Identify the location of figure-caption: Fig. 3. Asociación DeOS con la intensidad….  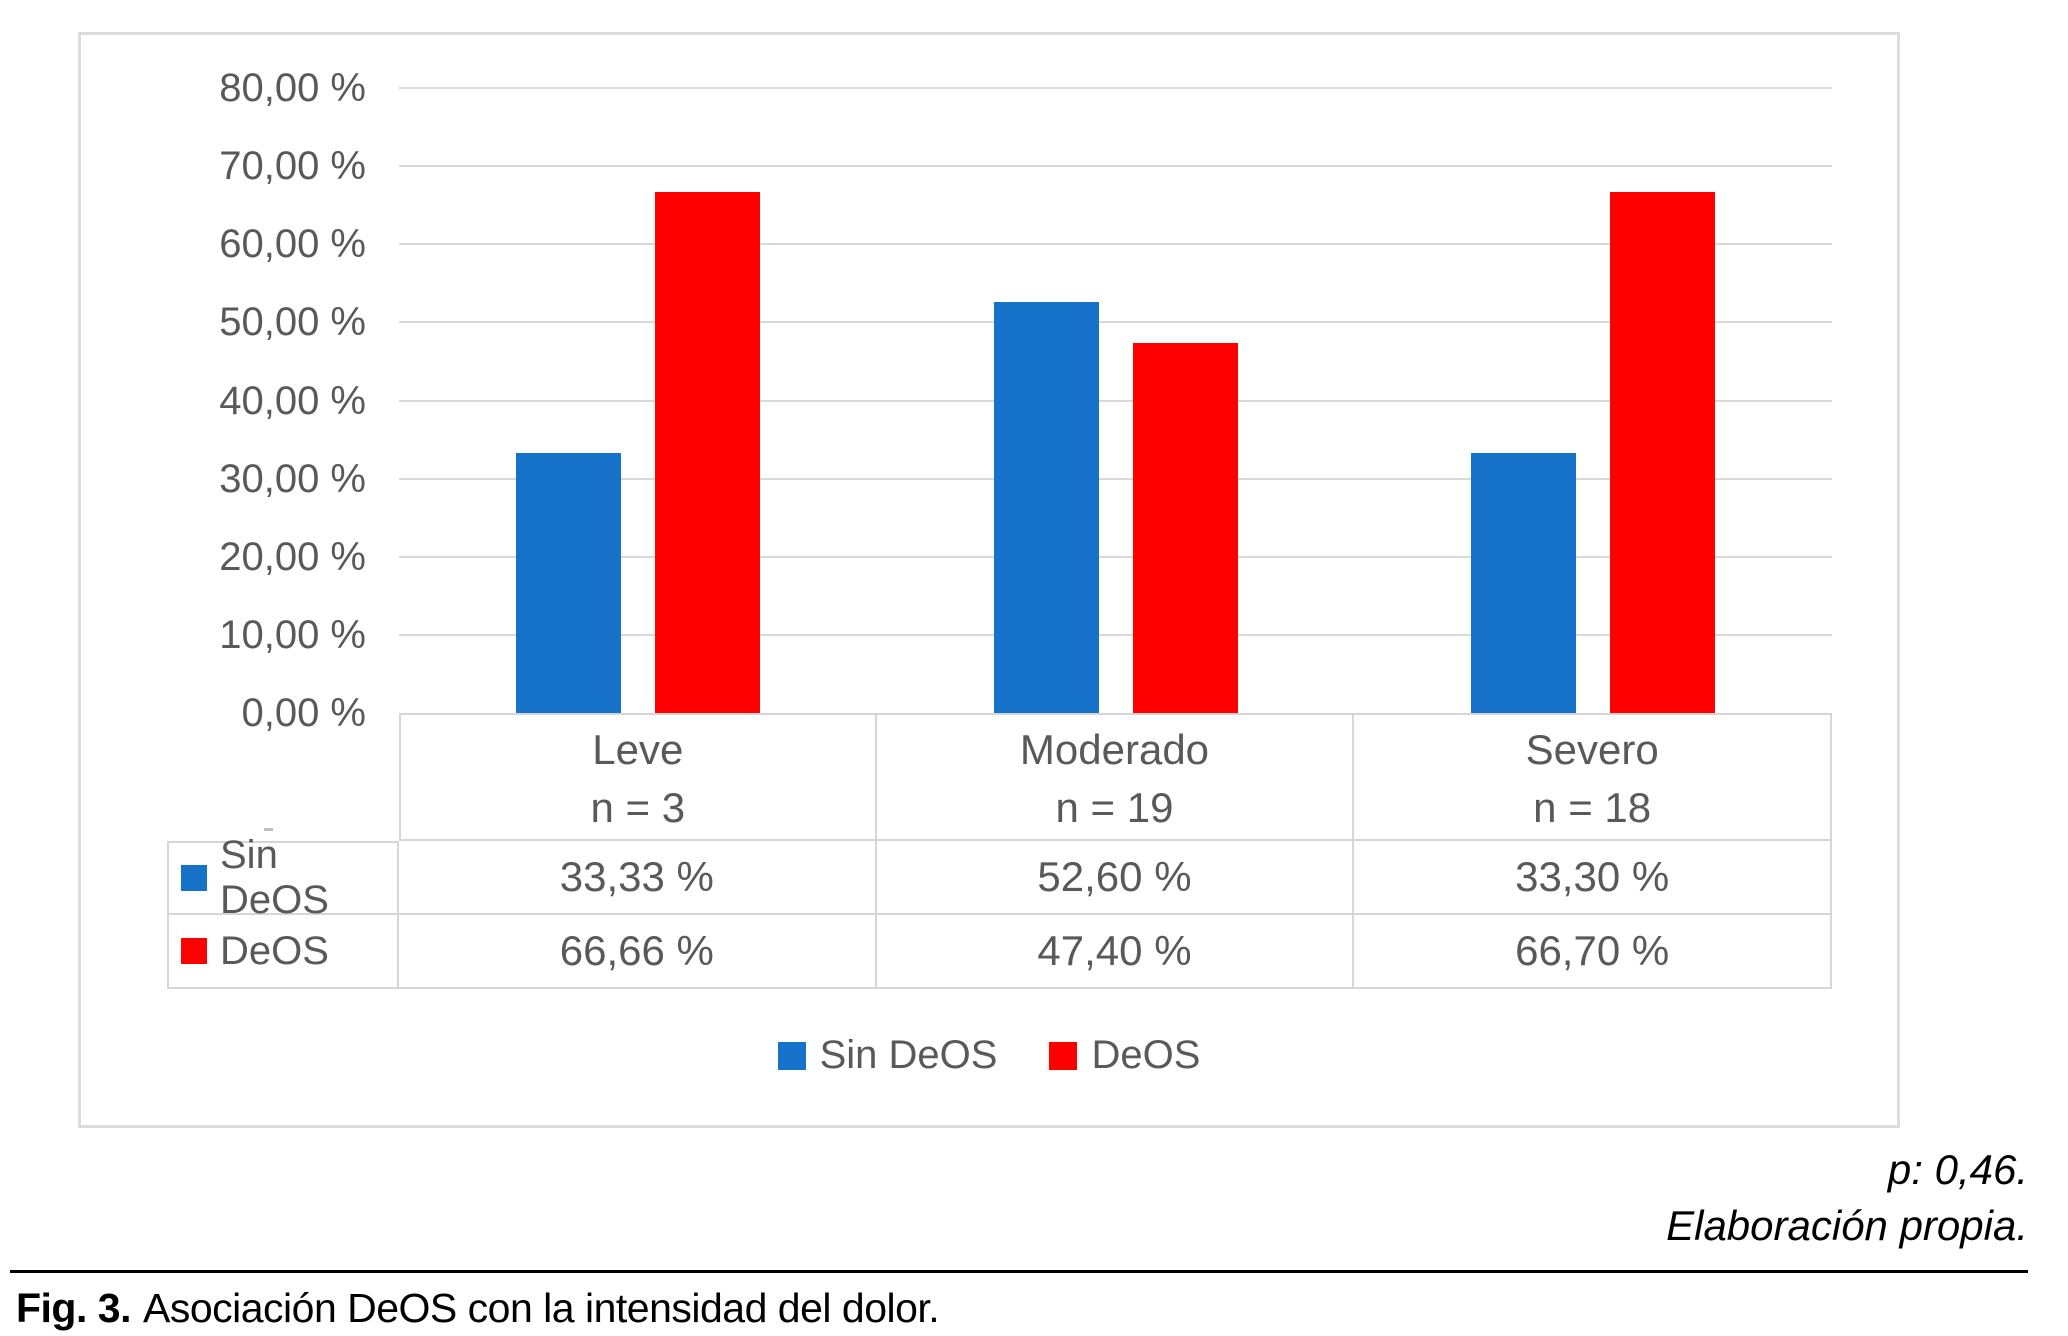
(478, 1308).